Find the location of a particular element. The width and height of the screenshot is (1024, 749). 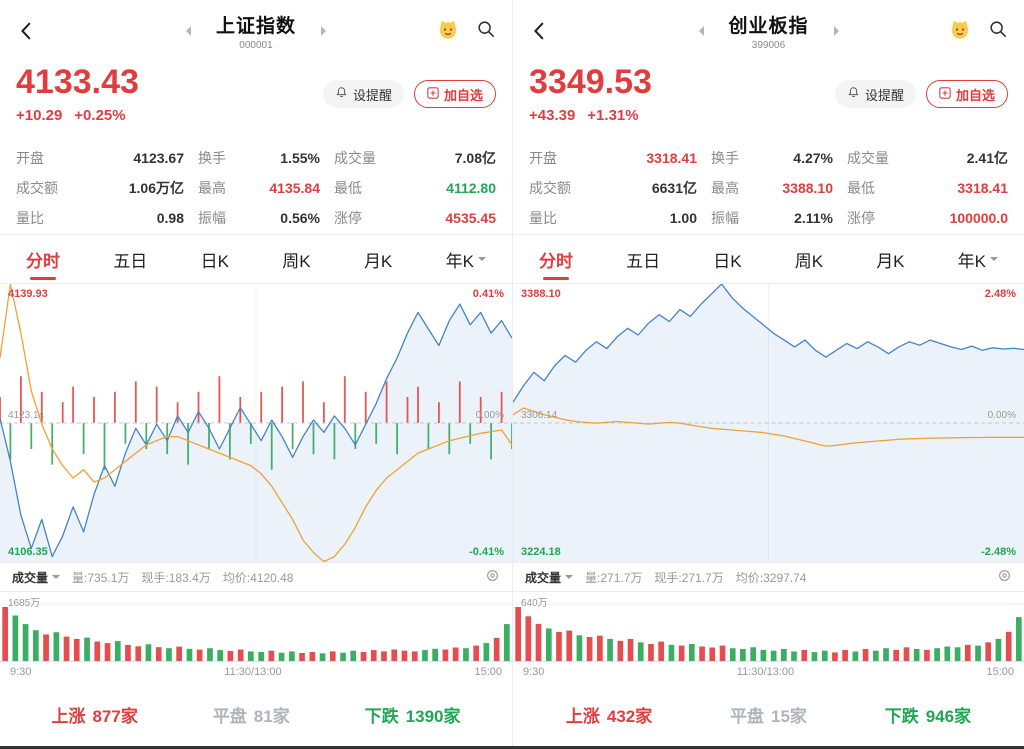

chart-high-pct-label: 0.41% is located at coordinates (488, 294).